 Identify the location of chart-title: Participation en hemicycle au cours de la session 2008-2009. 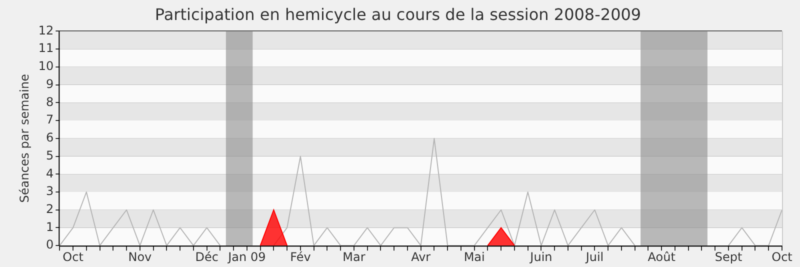
(398, 14).